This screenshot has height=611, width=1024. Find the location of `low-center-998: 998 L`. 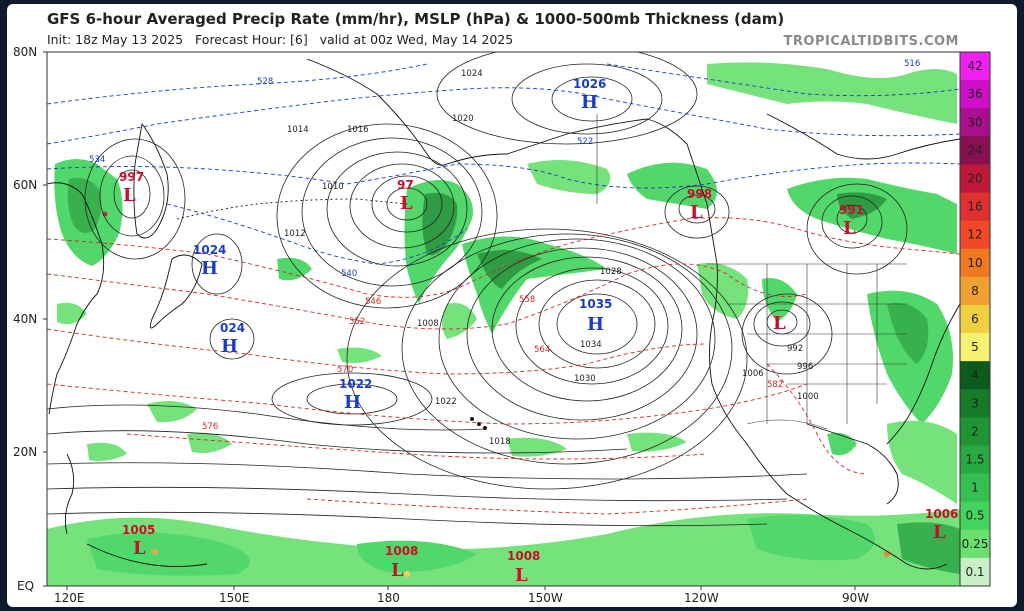

low-center-998: 998 L is located at coordinates (699, 205).